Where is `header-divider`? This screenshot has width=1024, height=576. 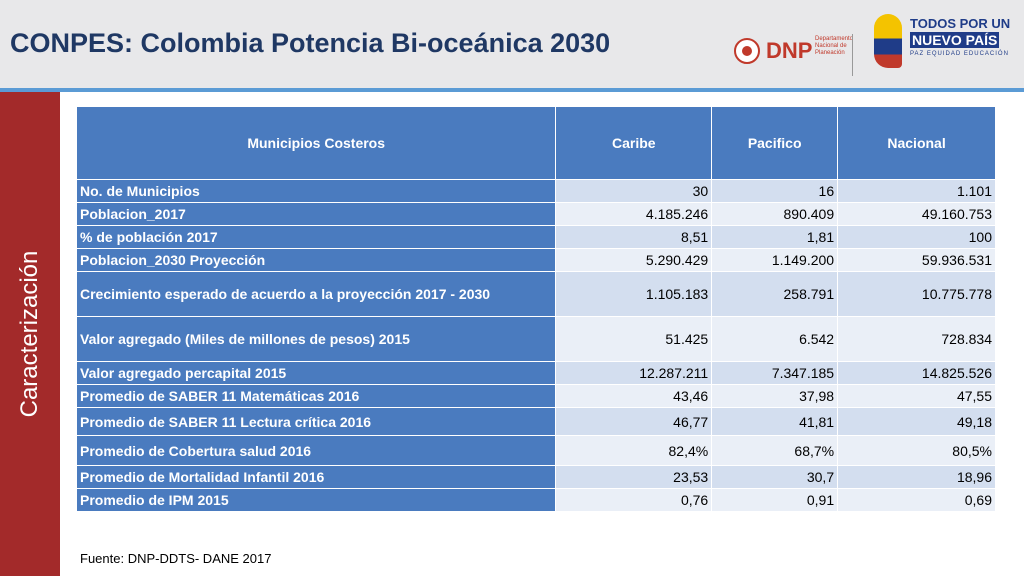
header-divider is located at coordinates (512, 90).